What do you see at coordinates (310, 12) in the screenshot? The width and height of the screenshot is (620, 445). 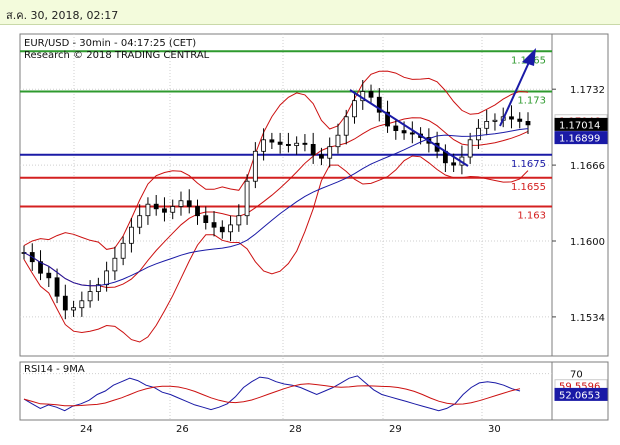 I see `top-bar: ส.ค. 30, 2018, 02:17` at bounding box center [310, 12].